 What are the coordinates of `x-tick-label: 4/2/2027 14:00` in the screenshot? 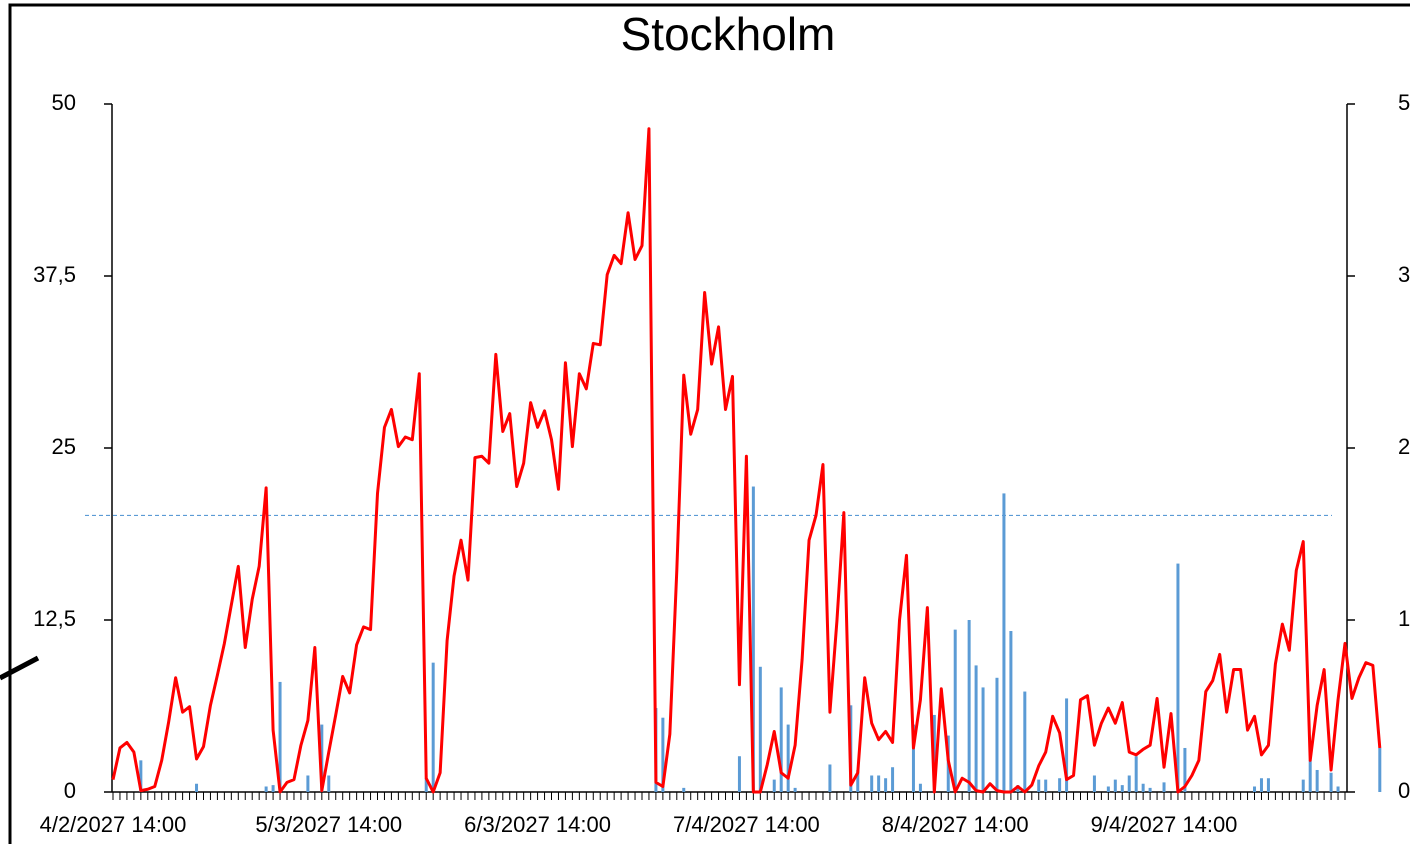 It's located at (113, 824).